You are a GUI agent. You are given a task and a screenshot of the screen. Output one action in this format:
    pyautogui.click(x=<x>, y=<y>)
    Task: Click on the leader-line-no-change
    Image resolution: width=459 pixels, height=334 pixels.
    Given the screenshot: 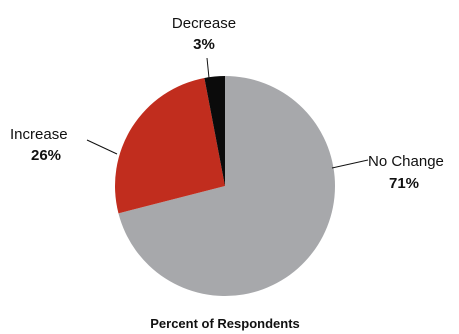 What is the action you would take?
    pyautogui.click(x=350, y=164)
    